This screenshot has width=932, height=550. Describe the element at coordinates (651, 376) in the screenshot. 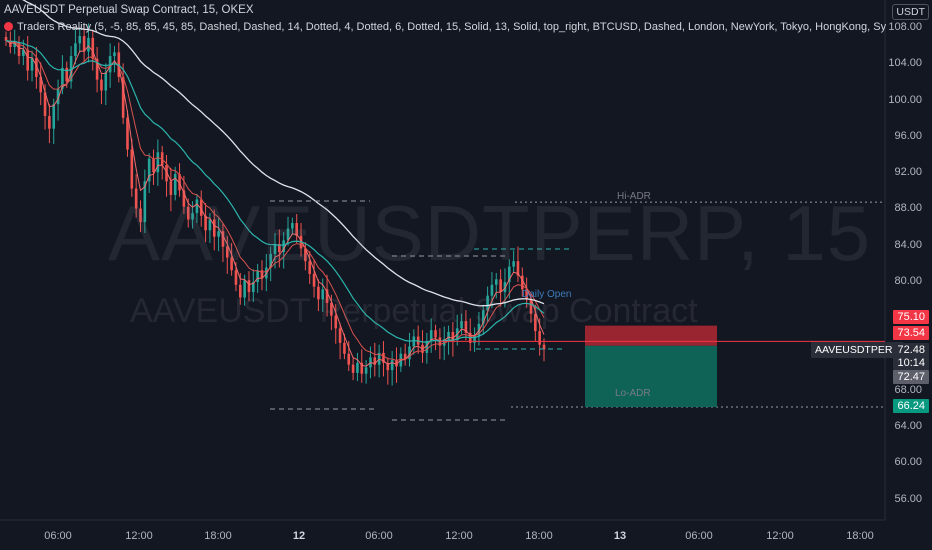

I see `take-profit-zone` at that location.